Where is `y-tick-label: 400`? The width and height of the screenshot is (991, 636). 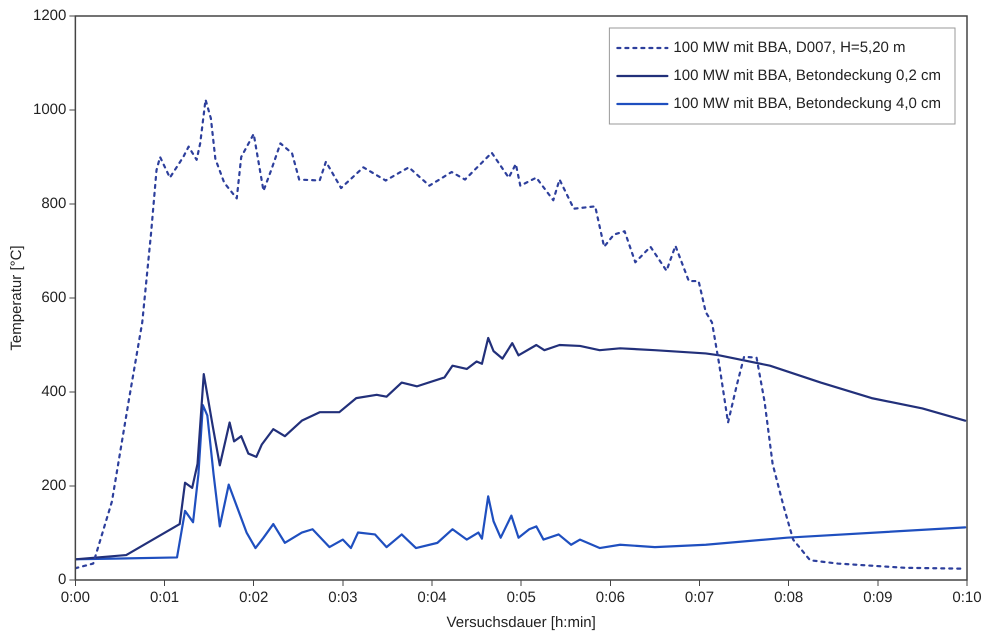
y-tick-label: 400 is located at coordinates (53, 391).